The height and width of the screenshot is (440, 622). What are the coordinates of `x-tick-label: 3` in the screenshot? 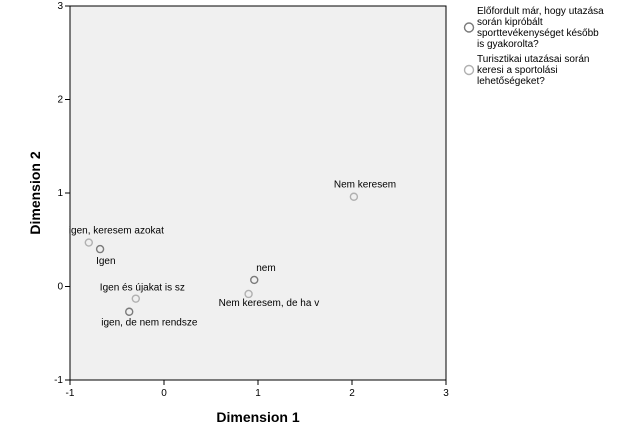 It's located at (446, 393).